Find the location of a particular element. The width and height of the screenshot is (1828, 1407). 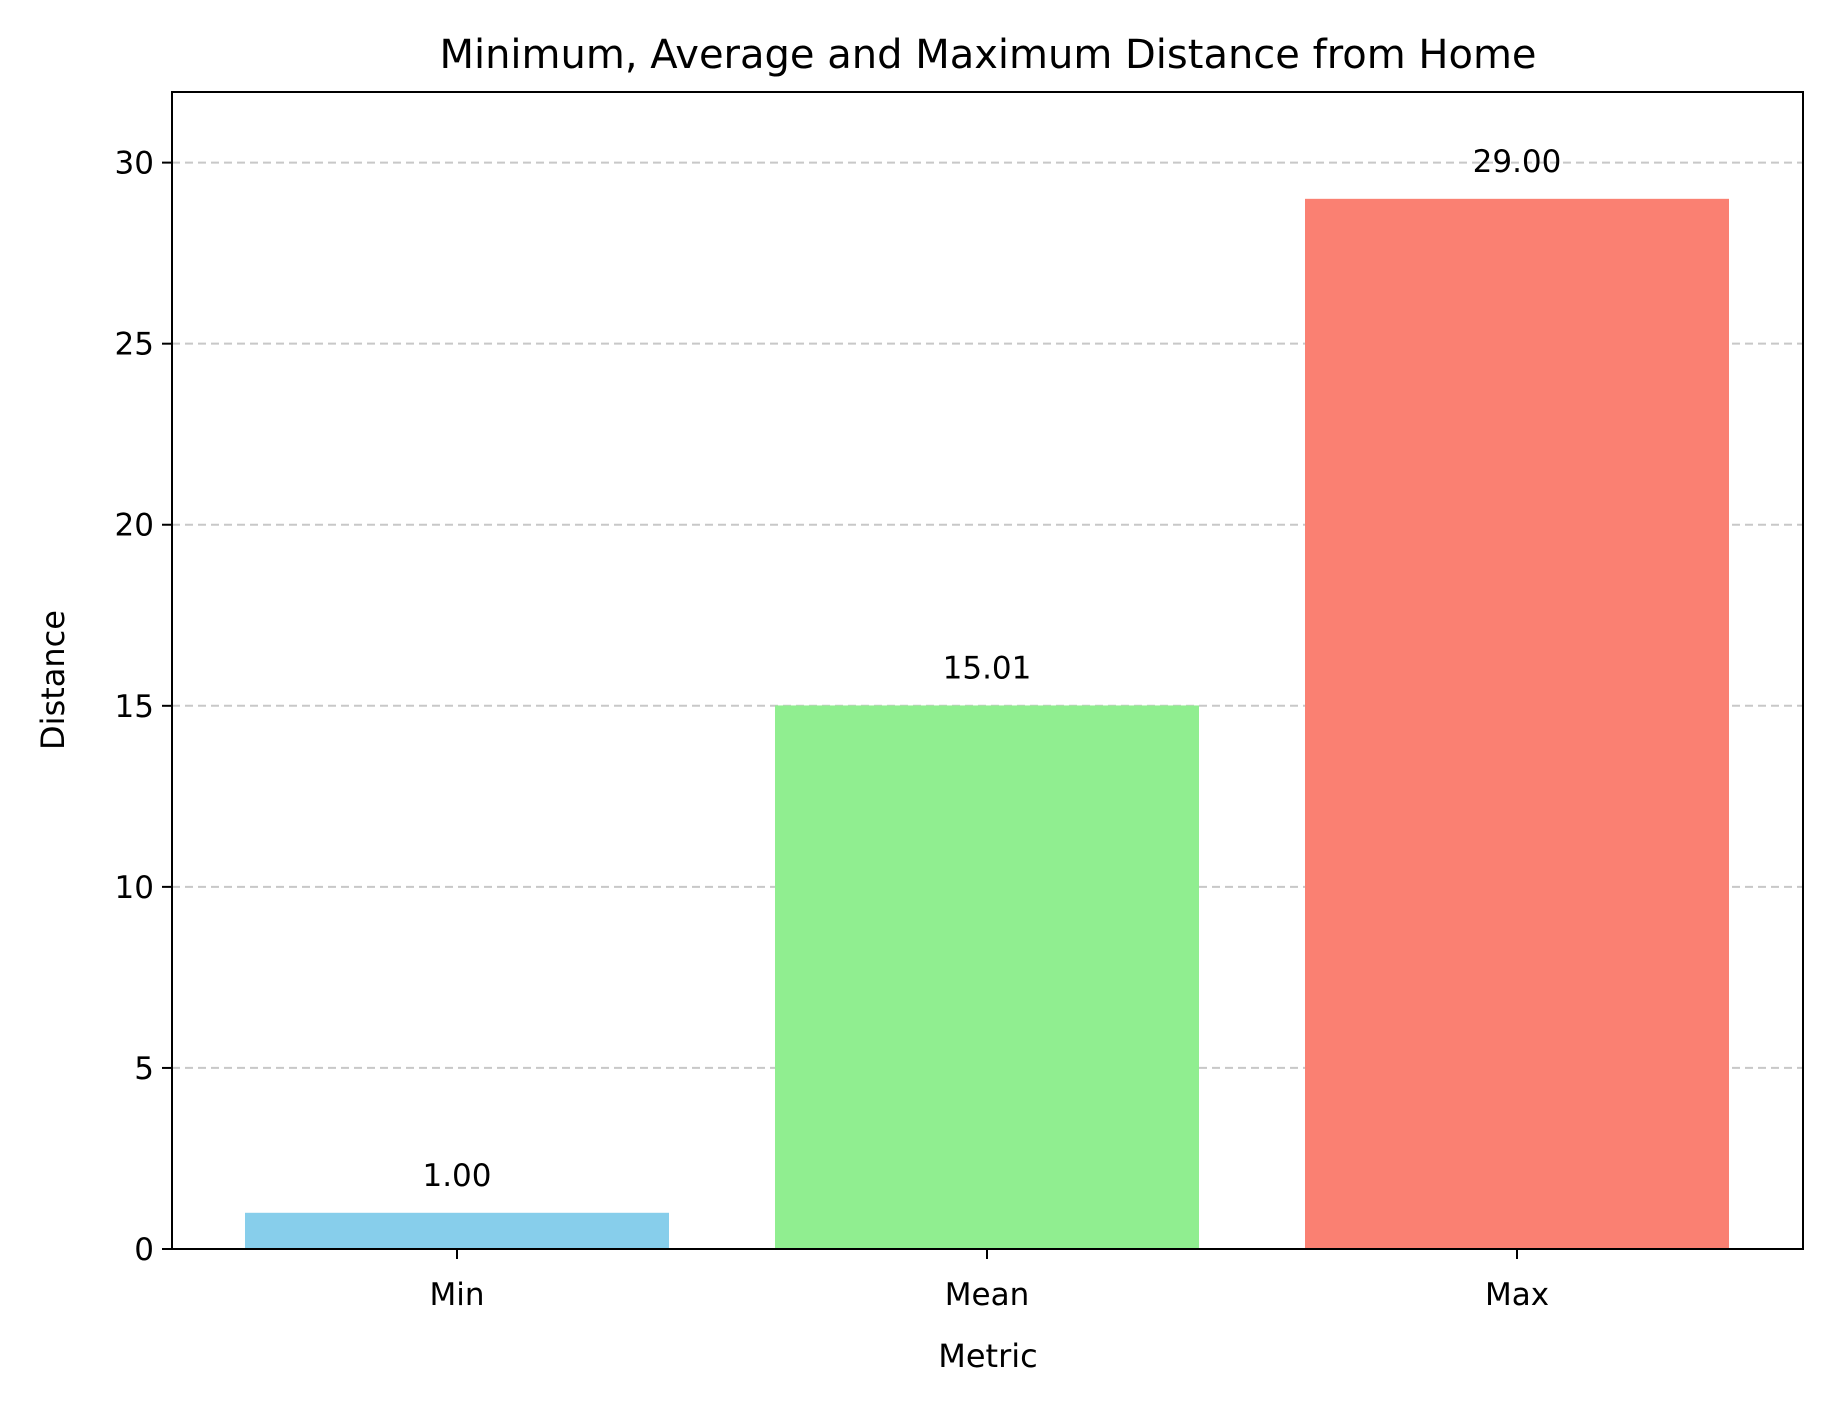

y-tick-label: 20 is located at coordinates (134, 526).